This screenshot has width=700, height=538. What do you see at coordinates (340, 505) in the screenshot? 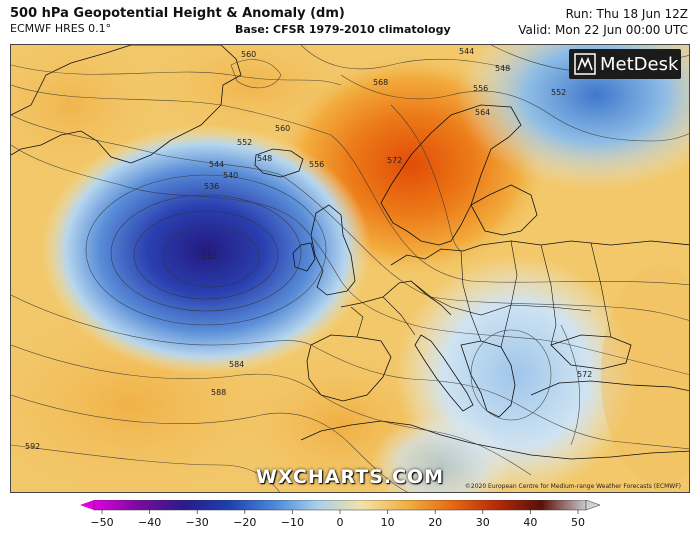
I see `colorbar-ramp` at bounding box center [340, 505].